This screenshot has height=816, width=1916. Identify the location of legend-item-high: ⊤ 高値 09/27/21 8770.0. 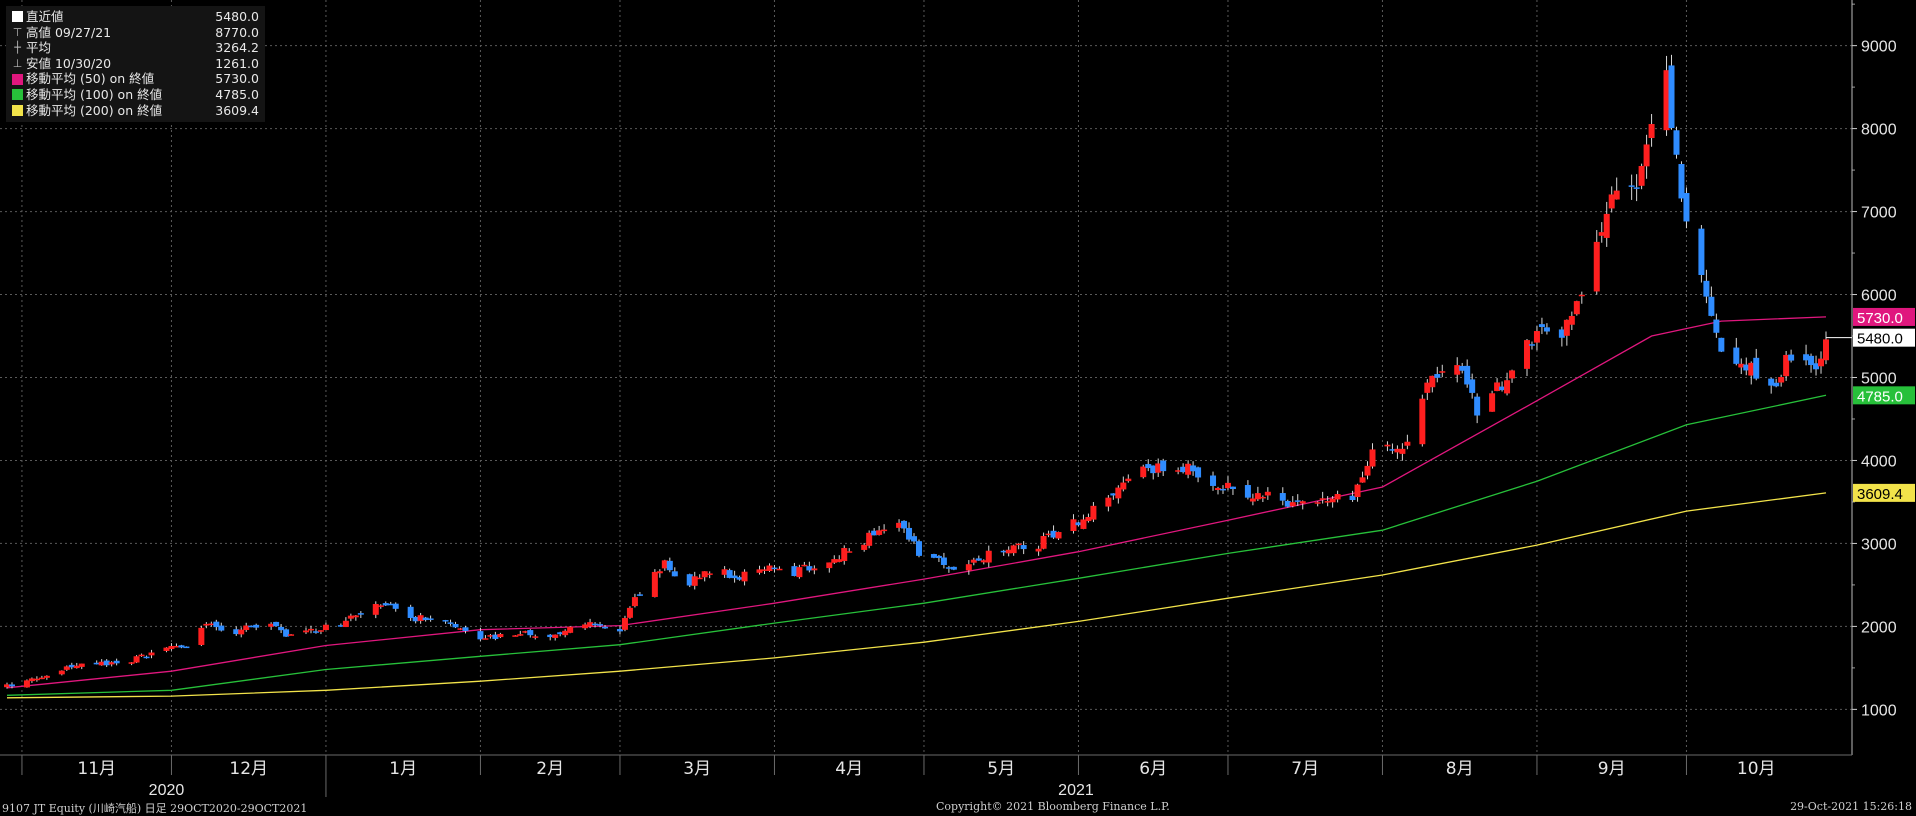
(134, 33).